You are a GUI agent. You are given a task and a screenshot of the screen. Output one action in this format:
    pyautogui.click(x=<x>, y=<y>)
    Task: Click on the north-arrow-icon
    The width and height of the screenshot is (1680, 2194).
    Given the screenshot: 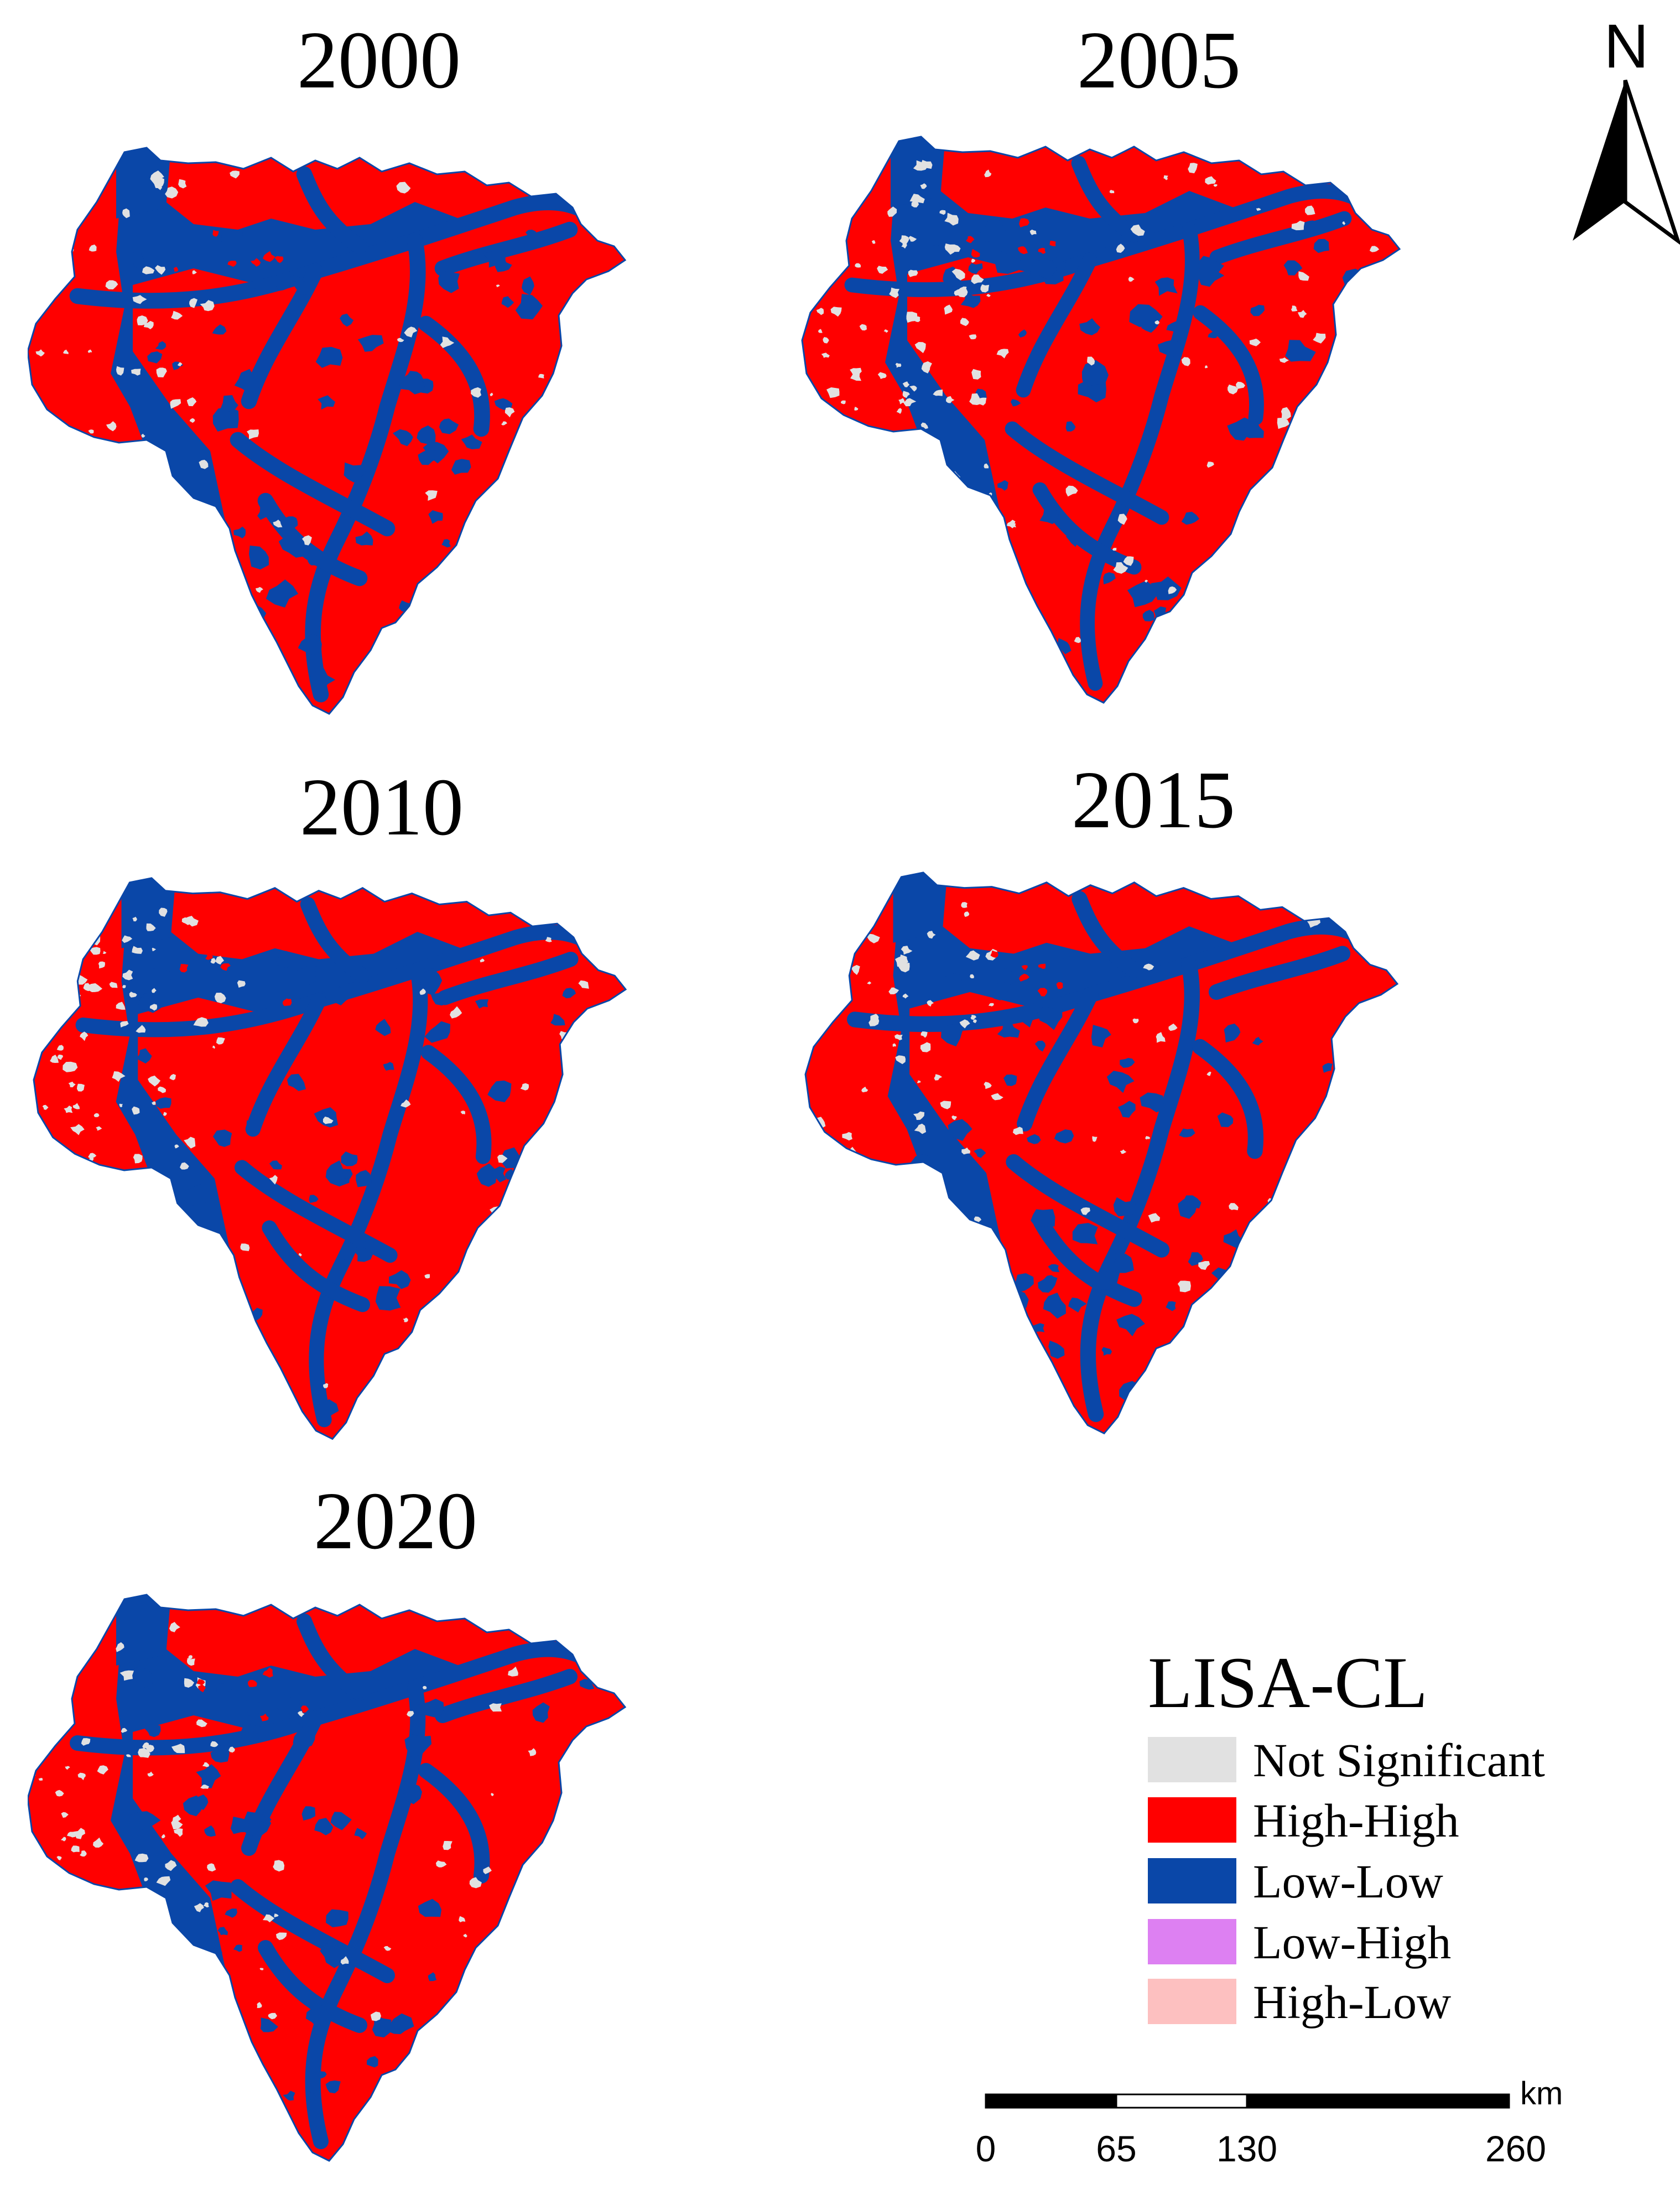 What is the action you would take?
    pyautogui.click(x=1626, y=162)
    